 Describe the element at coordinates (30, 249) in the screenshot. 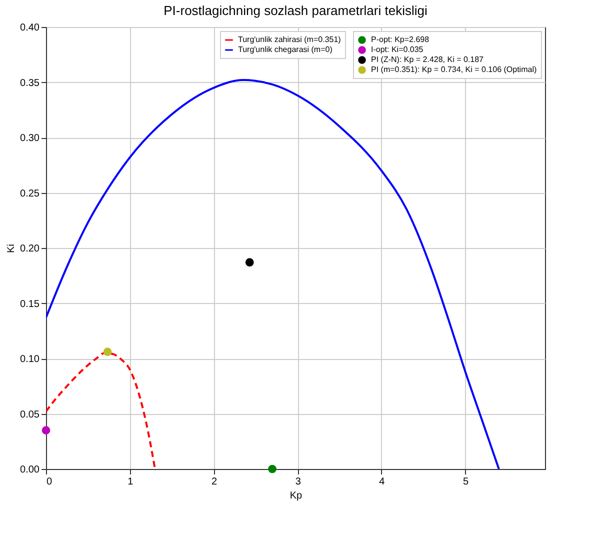

I see `y-tick-label: 0.20` at that location.